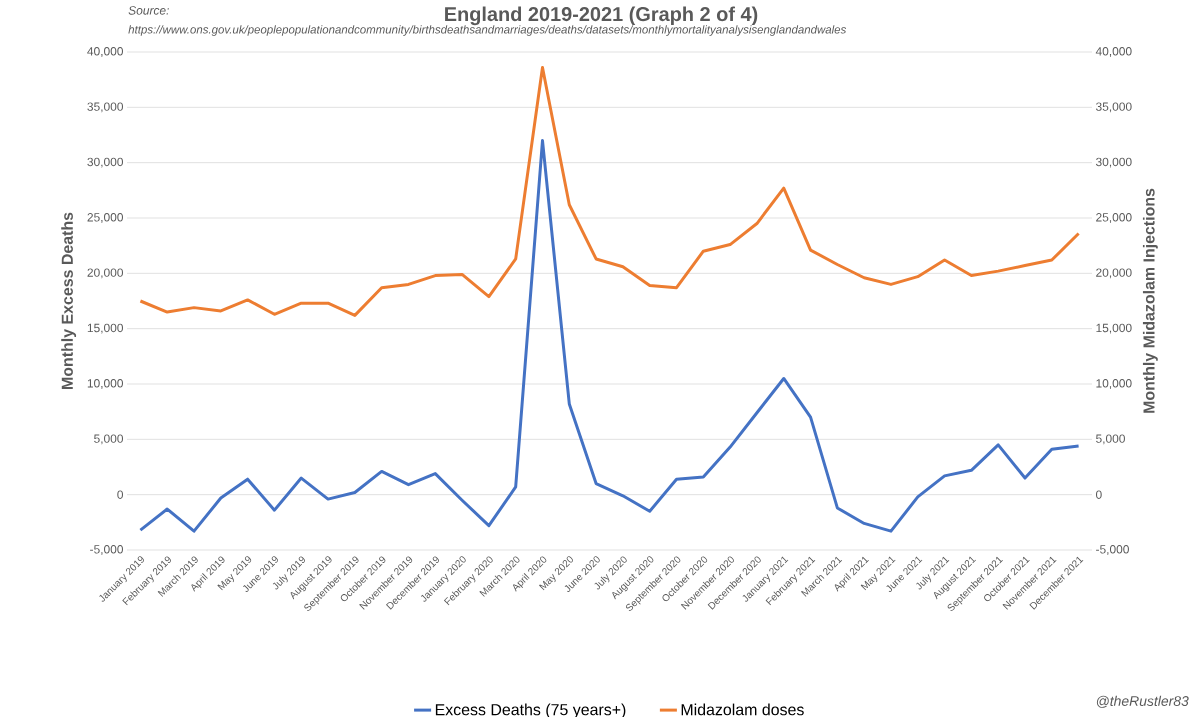 This screenshot has width=1202, height=717. What do you see at coordinates (1114, 328) in the screenshot?
I see `y2-tick-label: 15,000` at bounding box center [1114, 328].